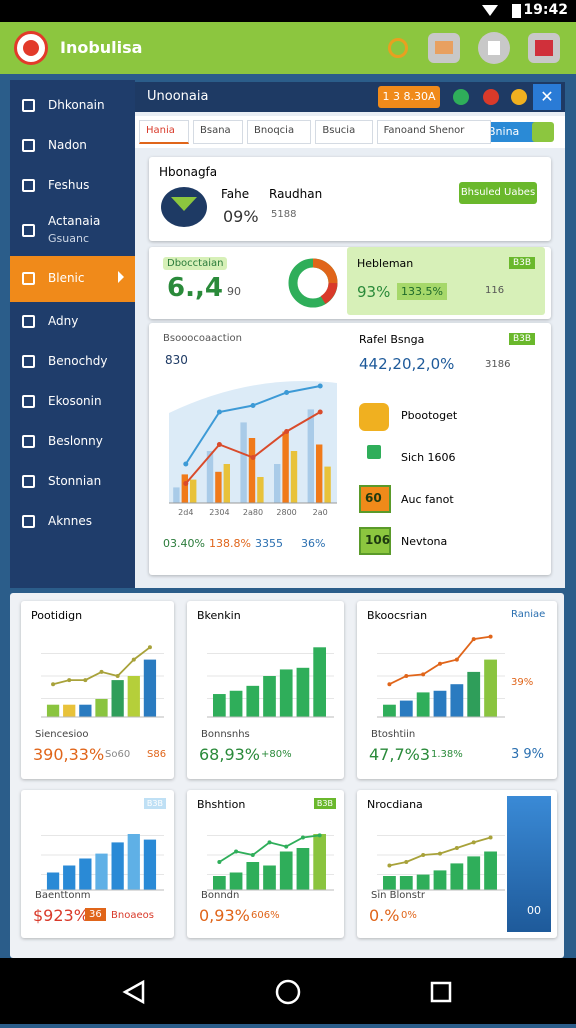 The image size is (576, 1028). What do you see at coordinates (160, 130) in the screenshot?
I see `tab-label: Hania` at bounding box center [160, 130].